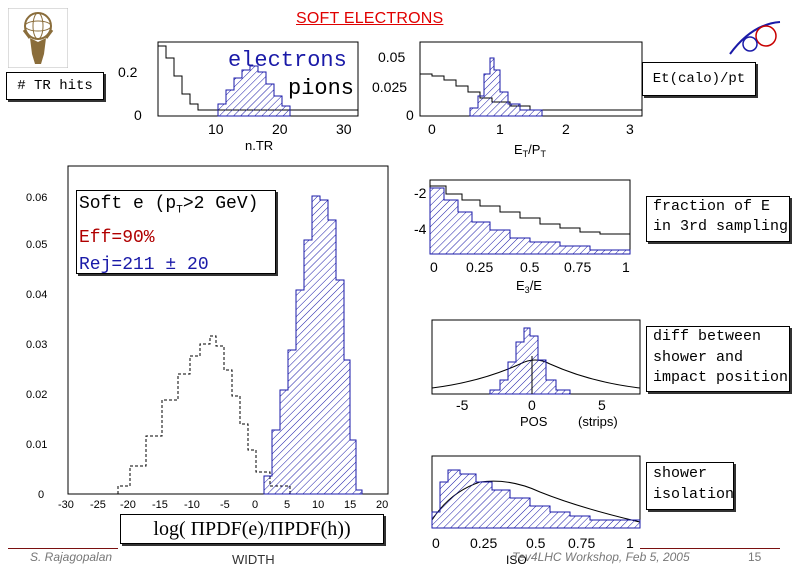 The image size is (792, 576). Describe the element at coordinates (434, 267) in the screenshot. I see `e3-e-xtick-0: 0` at that location.